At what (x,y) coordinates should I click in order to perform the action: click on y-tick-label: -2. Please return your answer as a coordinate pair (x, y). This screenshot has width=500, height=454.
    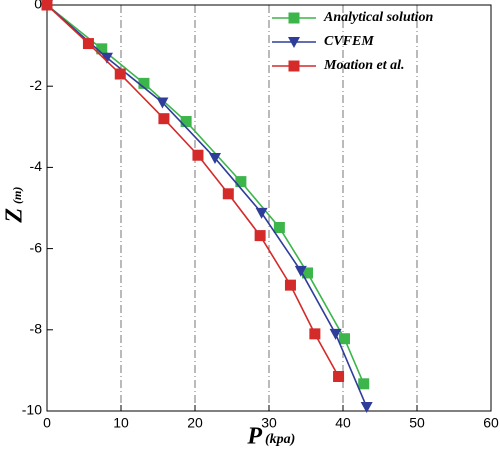
    Looking at the image, I should click on (36, 85).